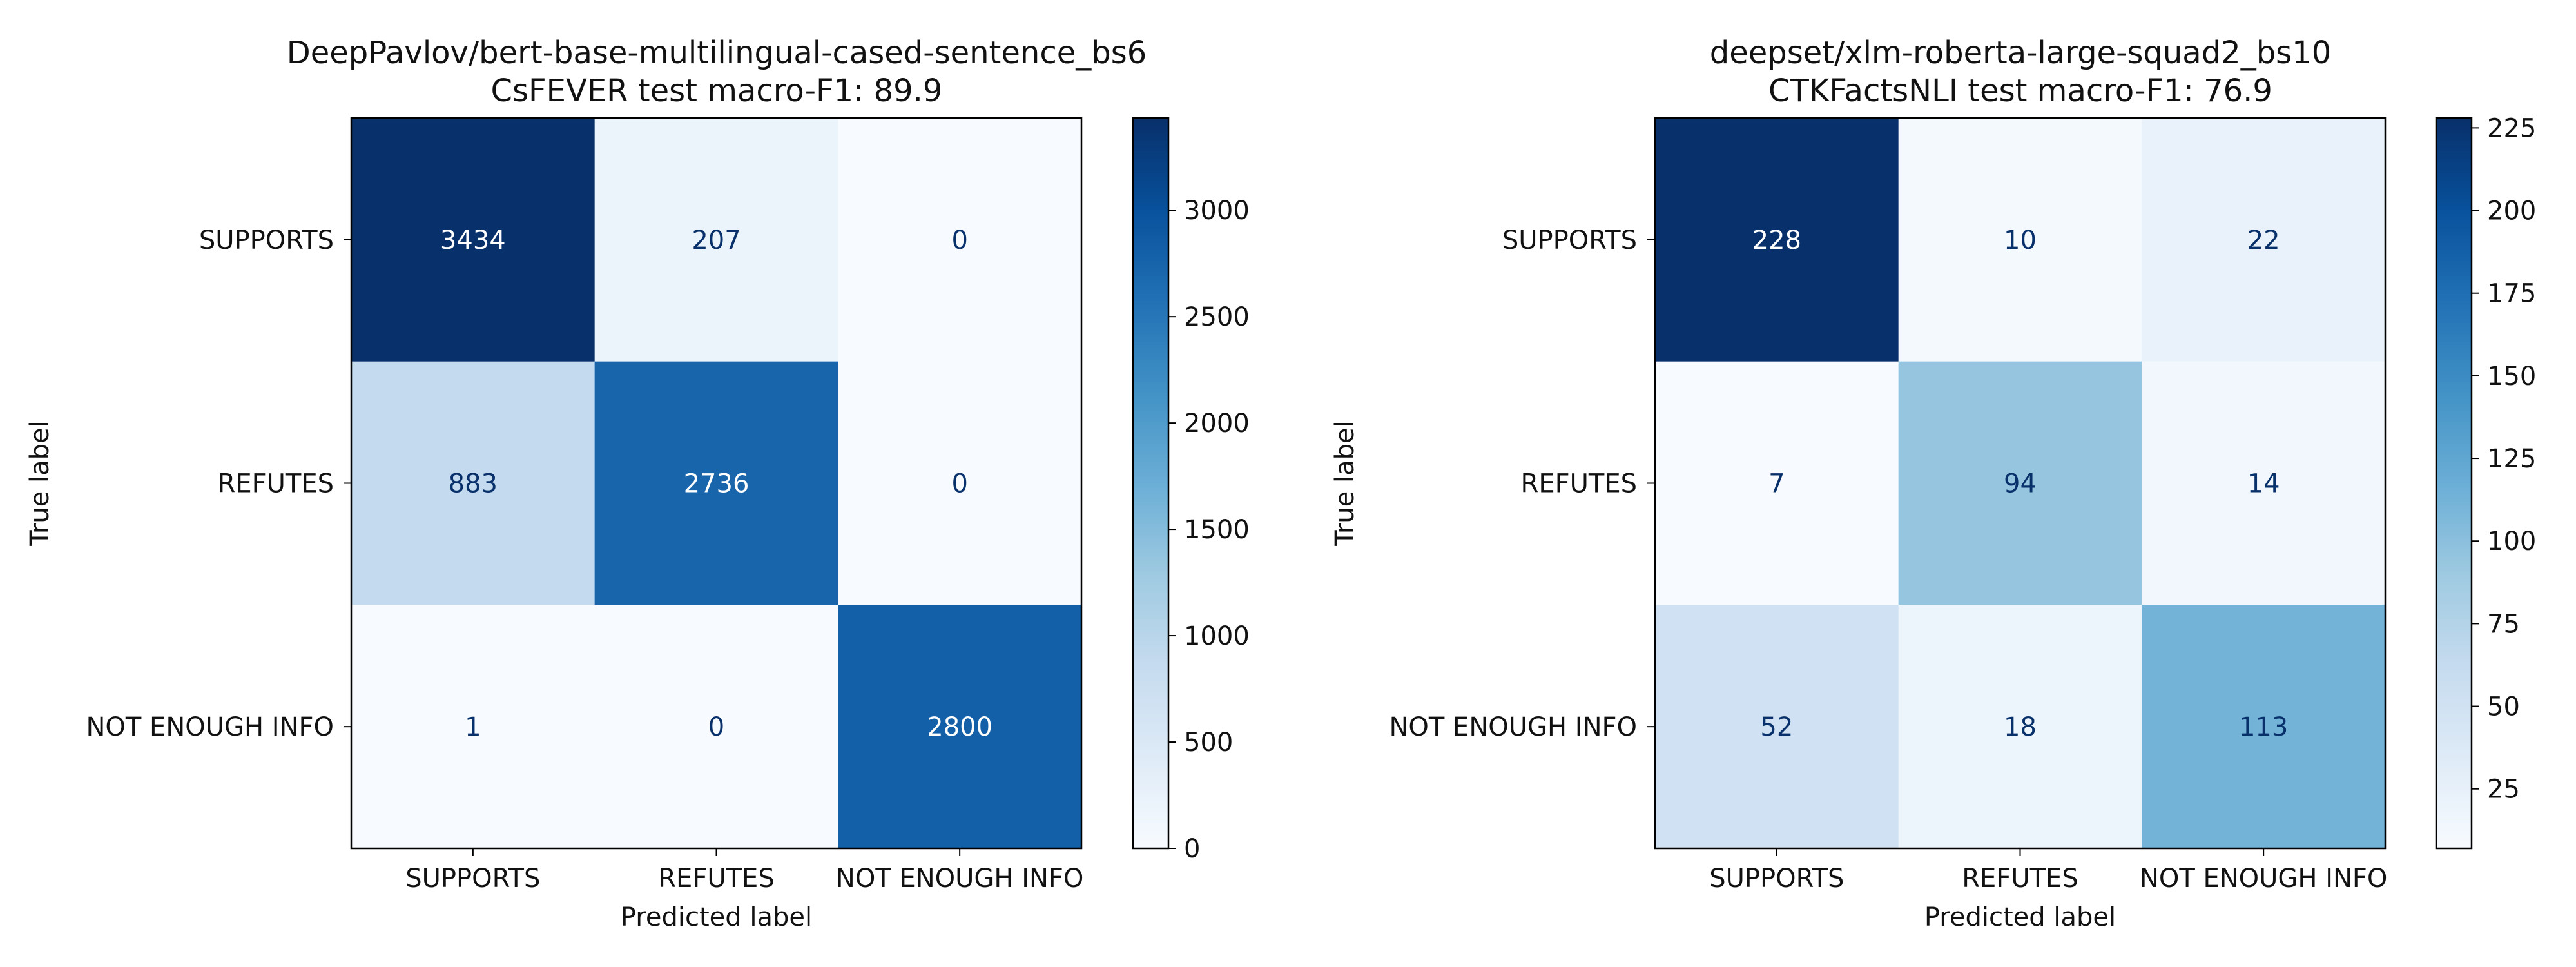  Describe the element at coordinates (1569, 241) in the screenshot. I see `y-tick-label: SUPPORTS` at that location.